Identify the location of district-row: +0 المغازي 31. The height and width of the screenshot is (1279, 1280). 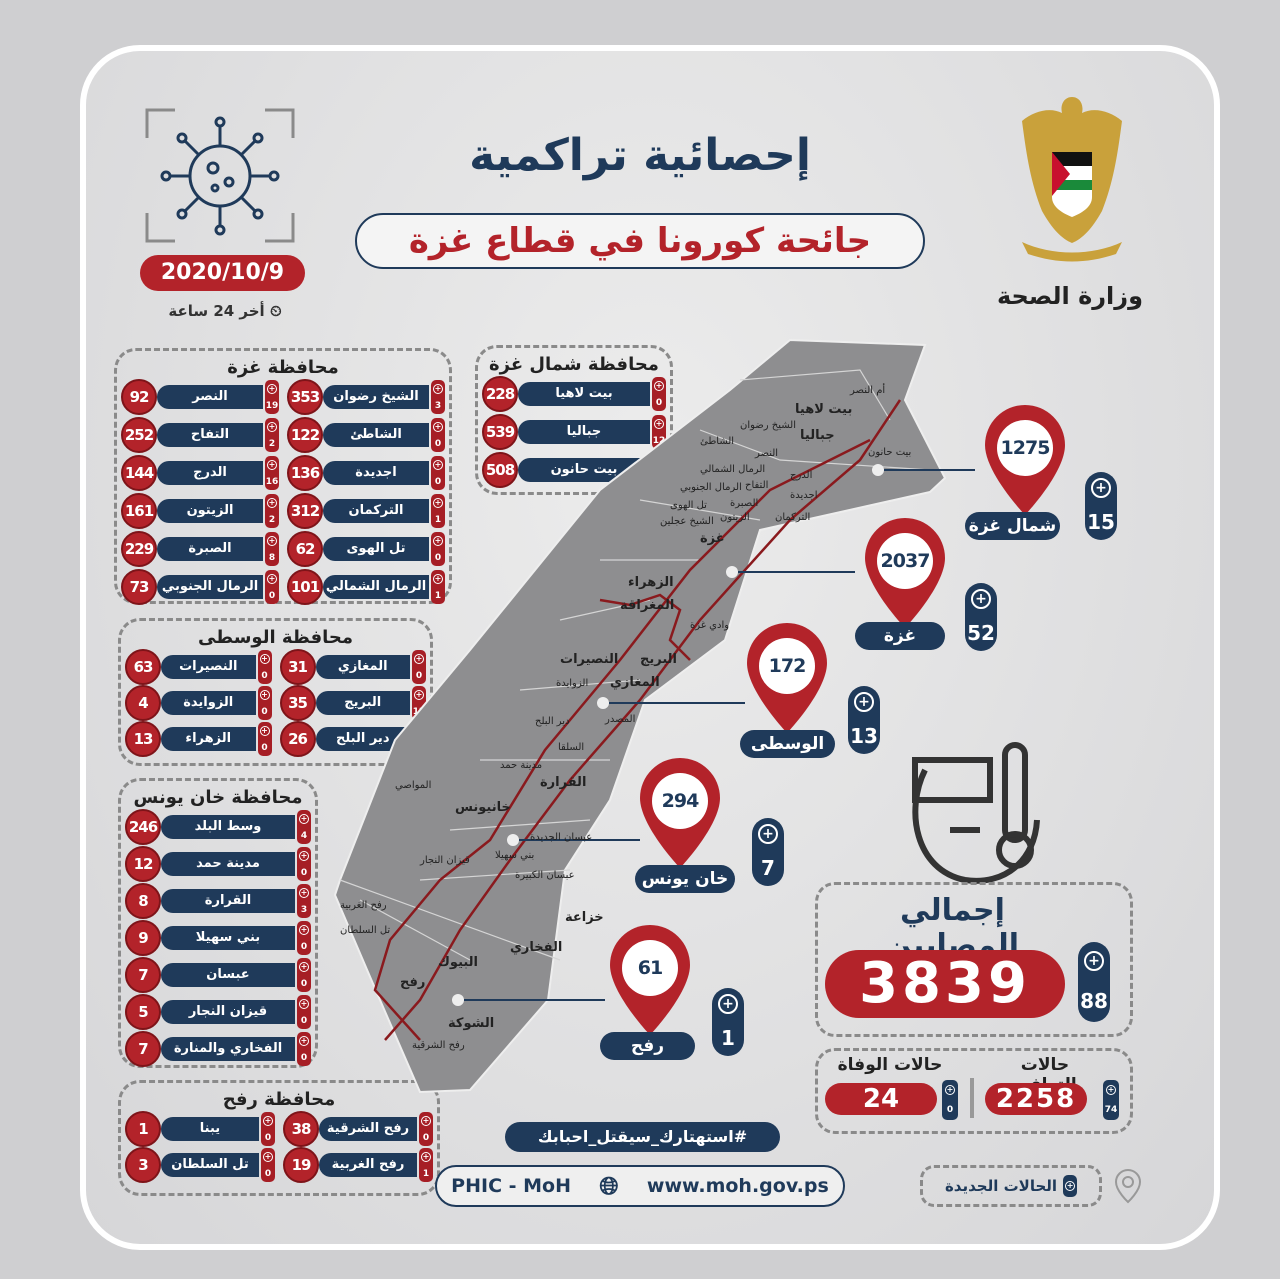
(352, 667).